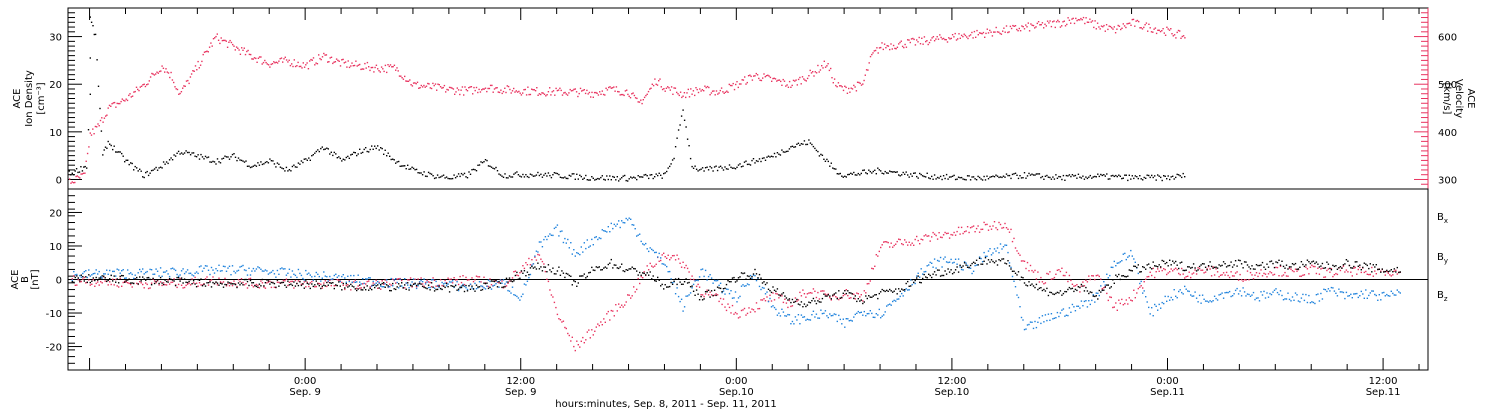 The width and height of the screenshot is (1500, 410). Describe the element at coordinates (35, 279) in the screenshot. I see `y-bottom-title-line: [nT]` at that location.